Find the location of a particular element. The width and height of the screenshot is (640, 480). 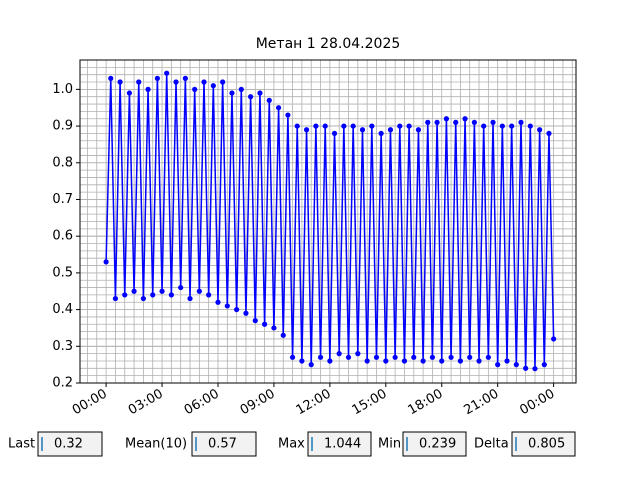

y-tick-label: 1.0 is located at coordinates (62, 89).